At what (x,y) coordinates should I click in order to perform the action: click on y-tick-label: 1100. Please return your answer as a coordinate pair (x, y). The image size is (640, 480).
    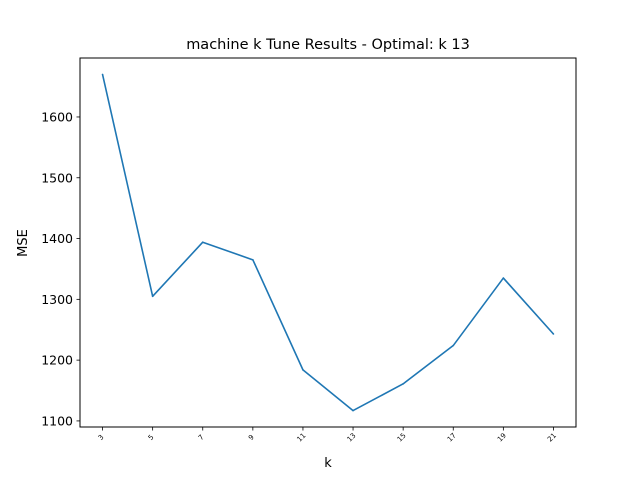
    Looking at the image, I should click on (57, 420).